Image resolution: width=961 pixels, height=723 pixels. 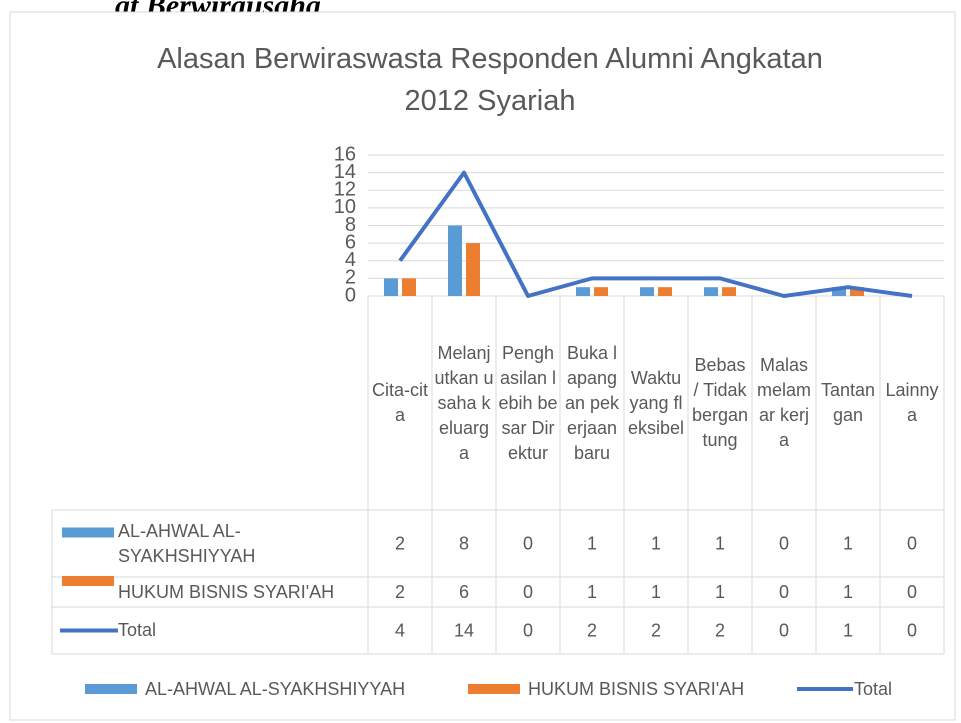 I want to click on table-series-name-box: Total, so click(x=137, y=630).